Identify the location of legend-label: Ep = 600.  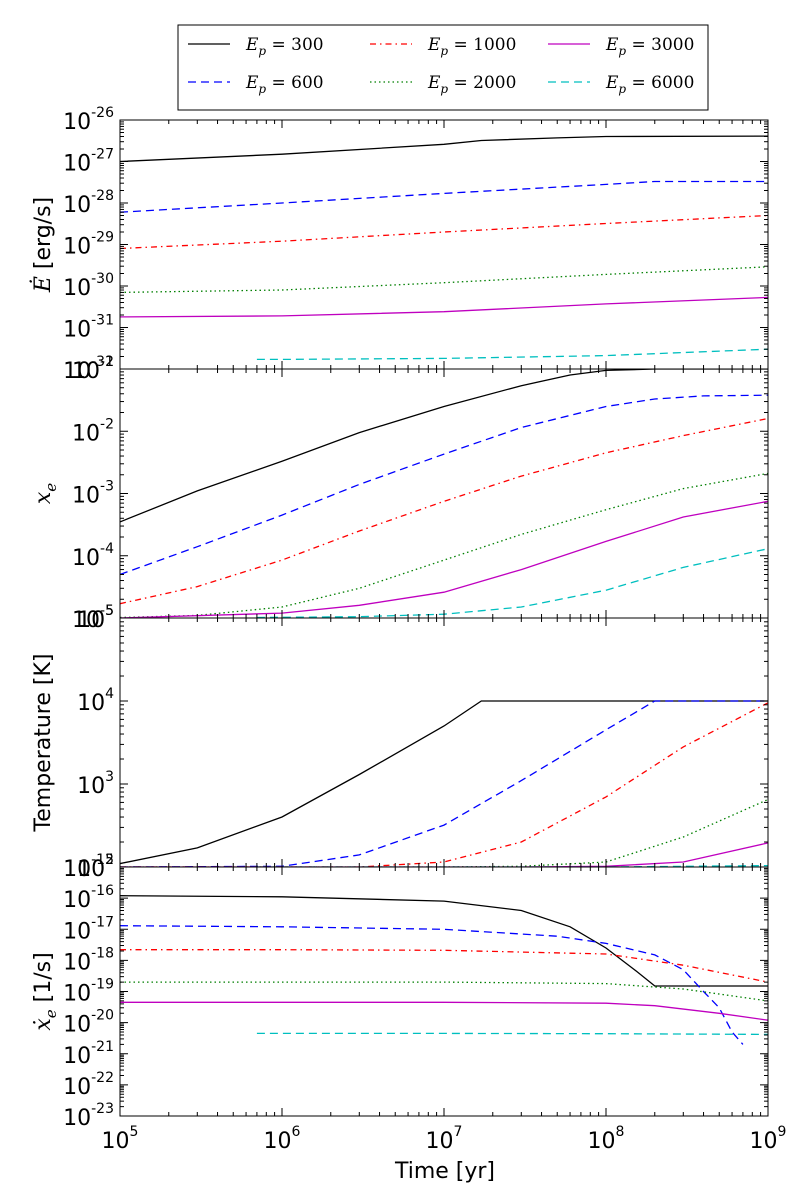
(284, 84).